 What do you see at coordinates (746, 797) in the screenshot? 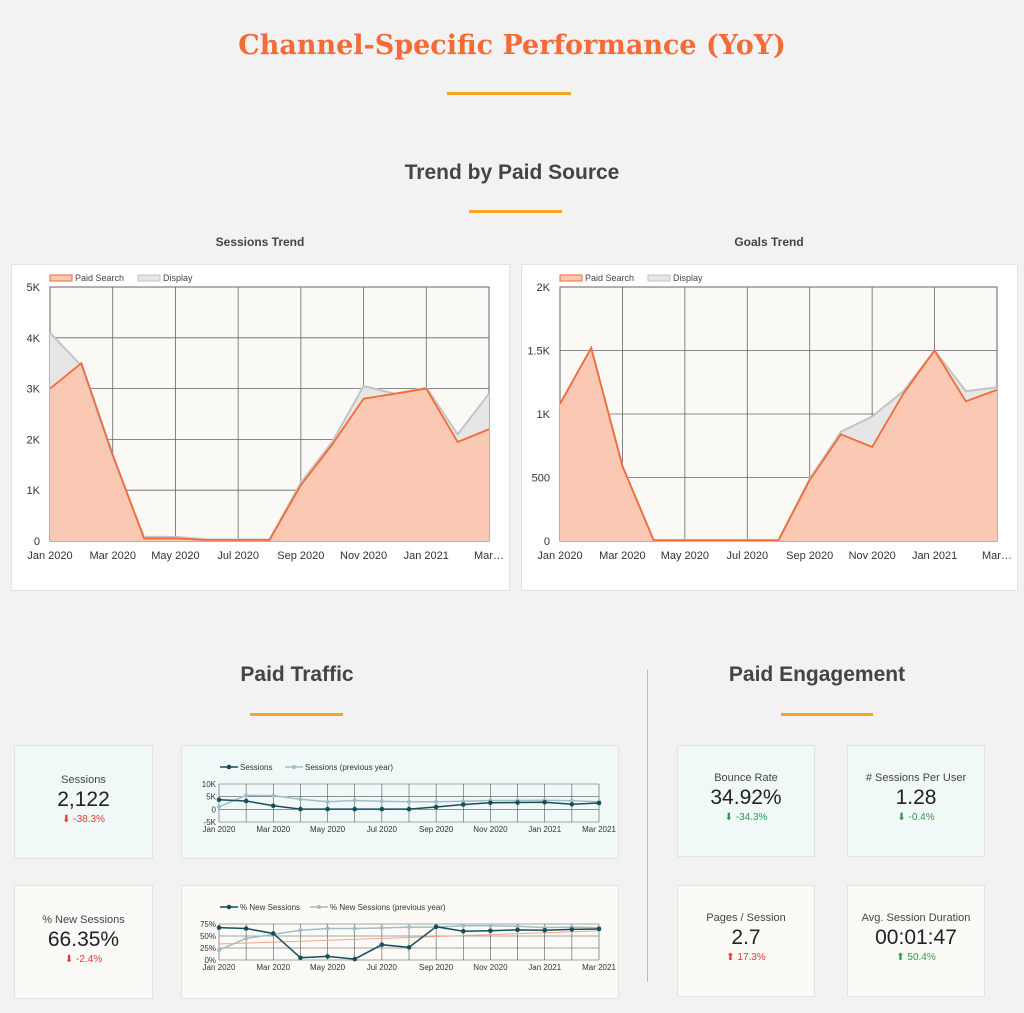
I see `kpi-value: 34.92%` at bounding box center [746, 797].